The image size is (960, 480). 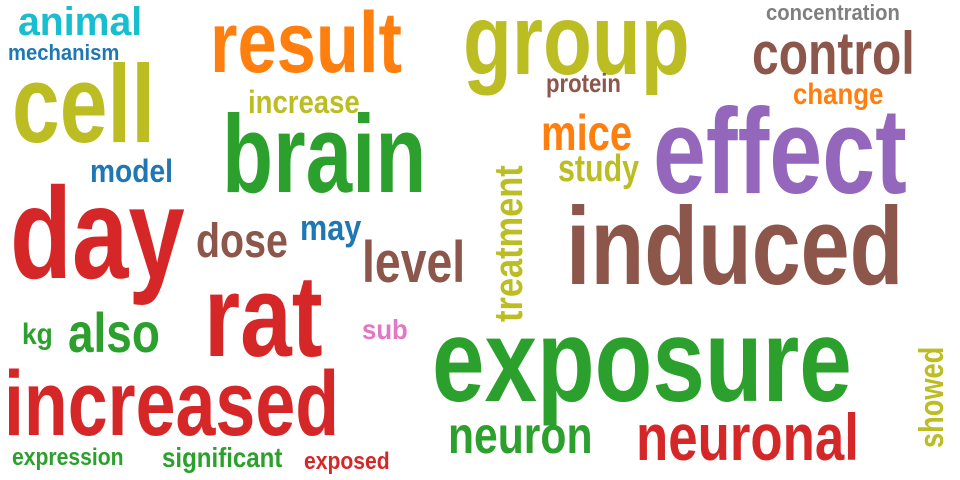 I want to click on word-control: control, so click(x=833, y=53).